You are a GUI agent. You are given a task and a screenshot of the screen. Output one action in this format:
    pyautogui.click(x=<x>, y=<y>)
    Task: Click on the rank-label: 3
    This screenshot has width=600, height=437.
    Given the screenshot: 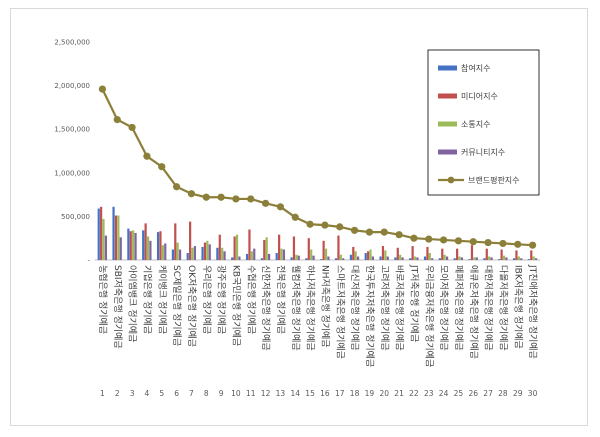 What is the action you would take?
    pyautogui.click(x=132, y=393)
    